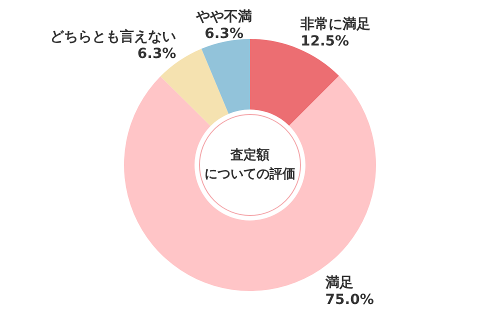 The width and height of the screenshot is (500, 321). What do you see at coordinates (334, 24) in the screenshot?
I see `slice-label: 非常に満足` at bounding box center [334, 24].